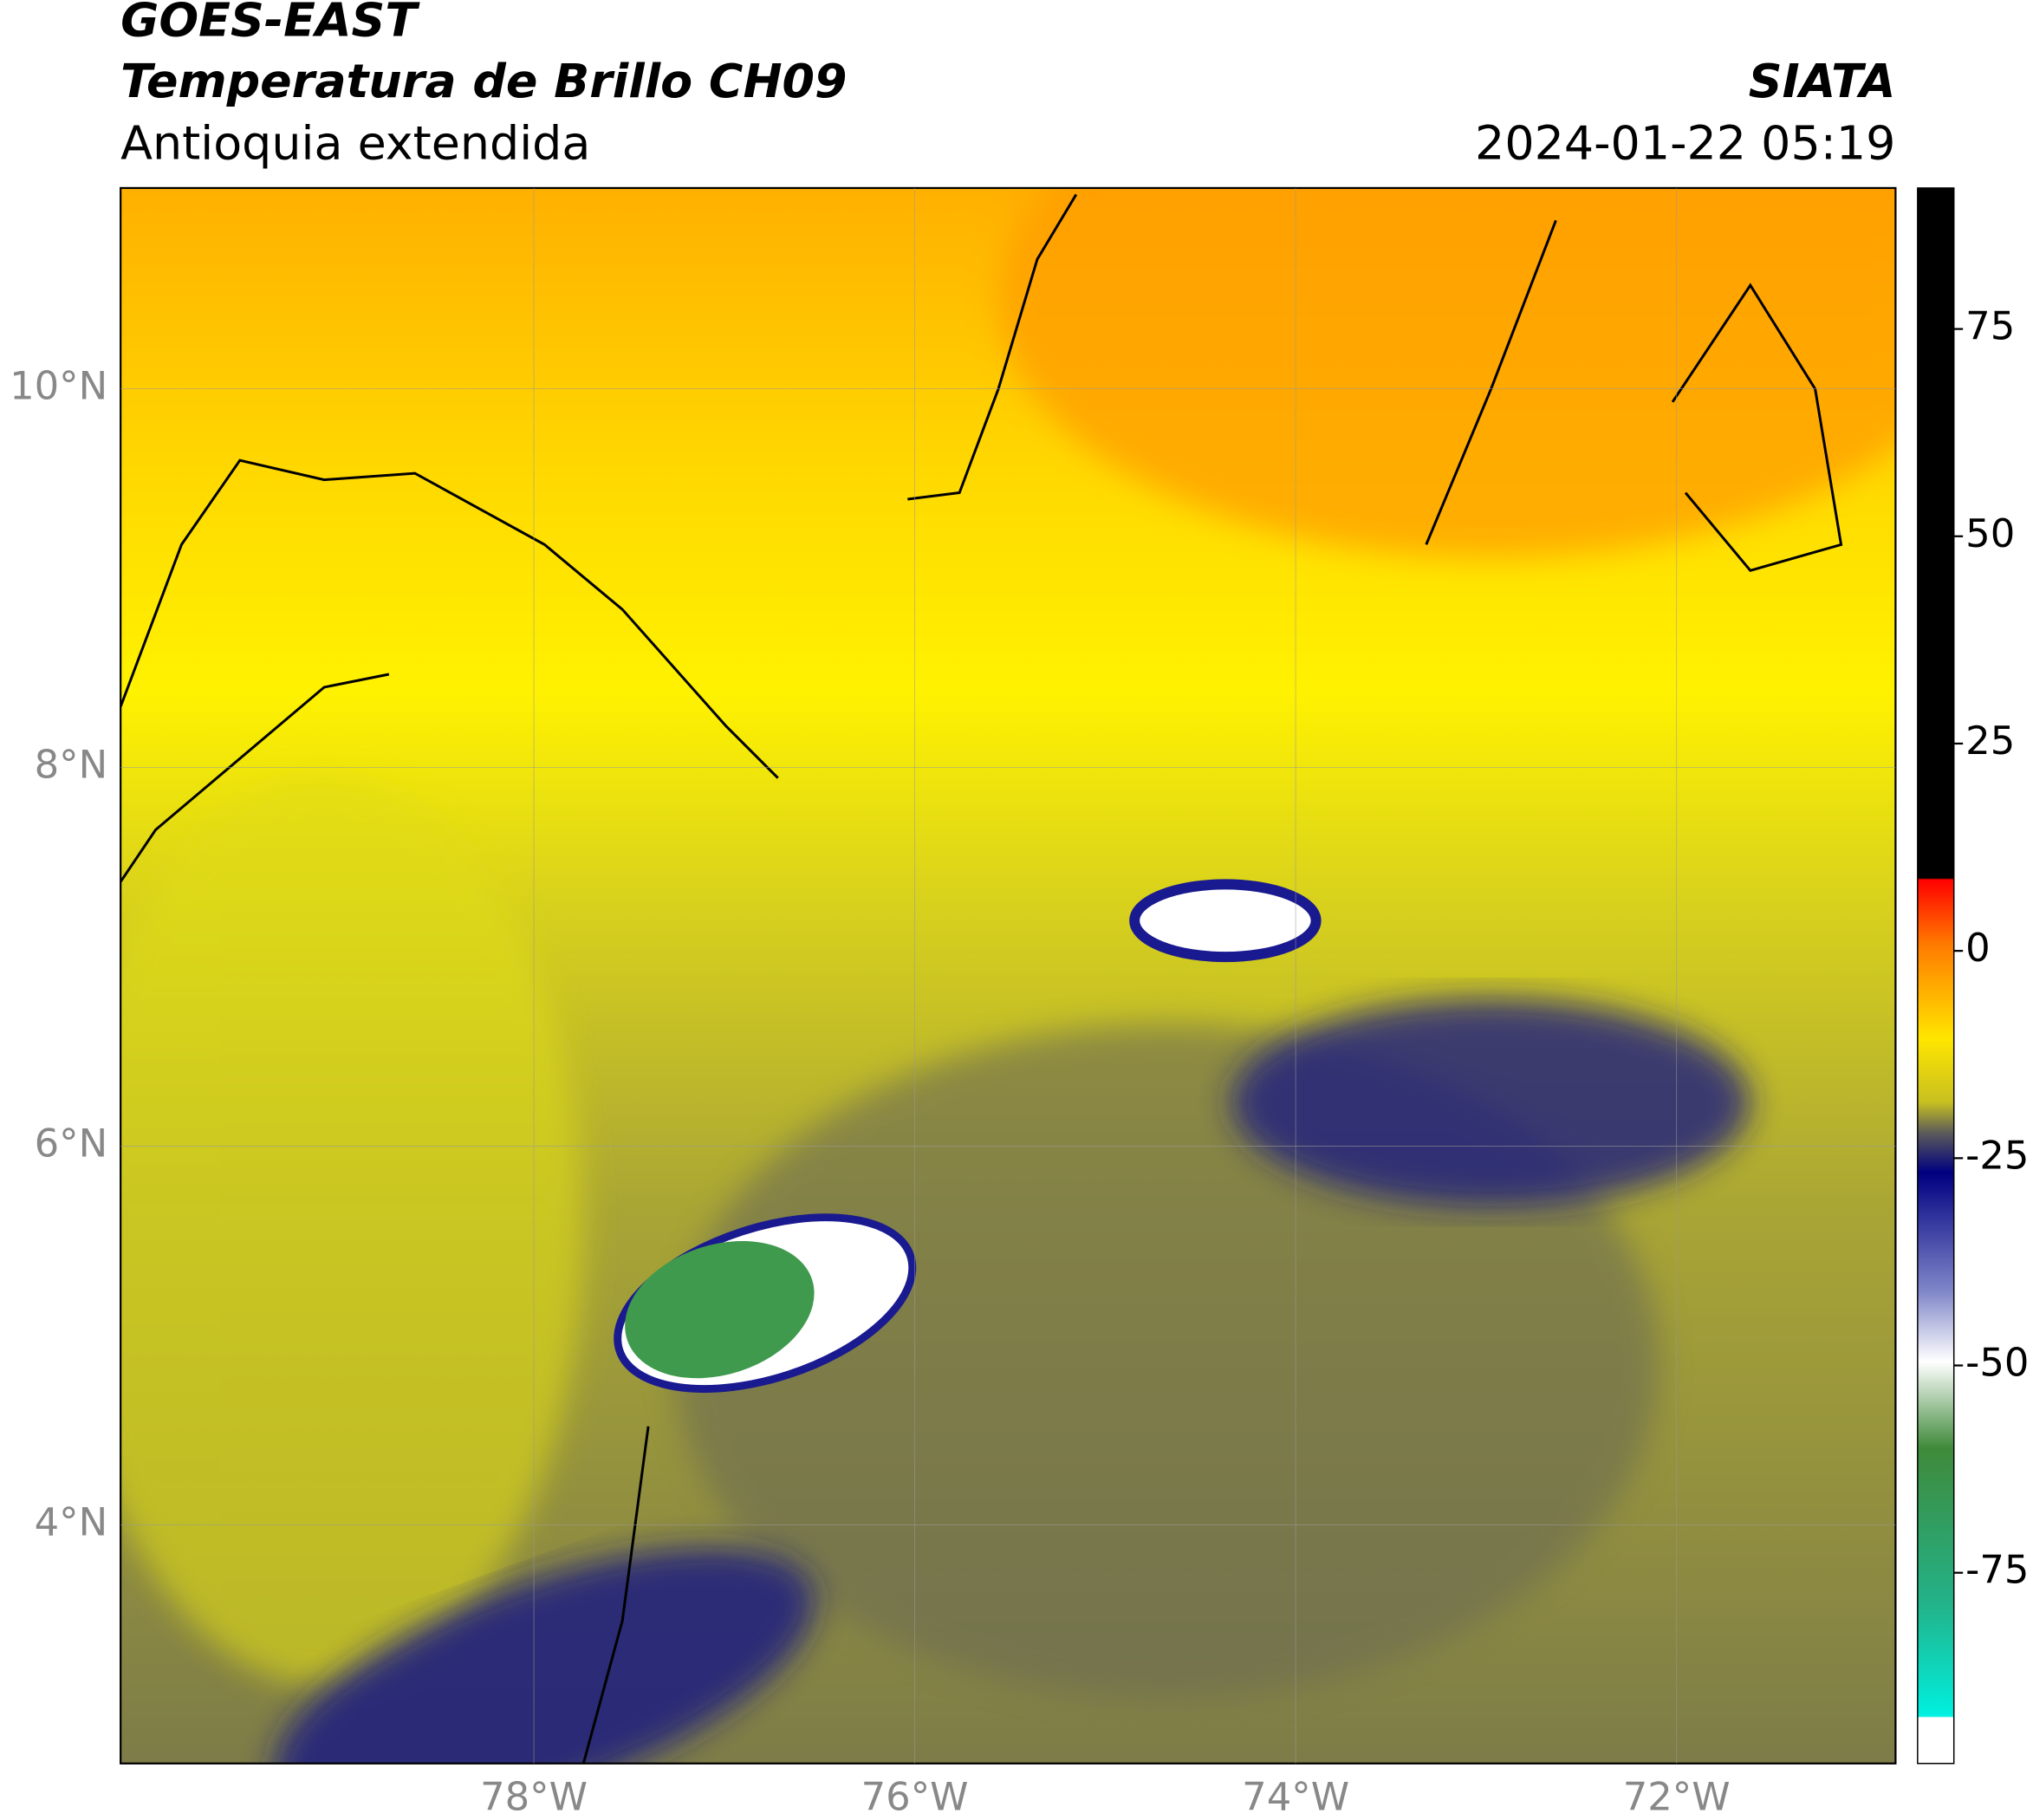  What do you see at coordinates (534, 1797) in the screenshot?
I see `x-tick-label: 78°W` at bounding box center [534, 1797].